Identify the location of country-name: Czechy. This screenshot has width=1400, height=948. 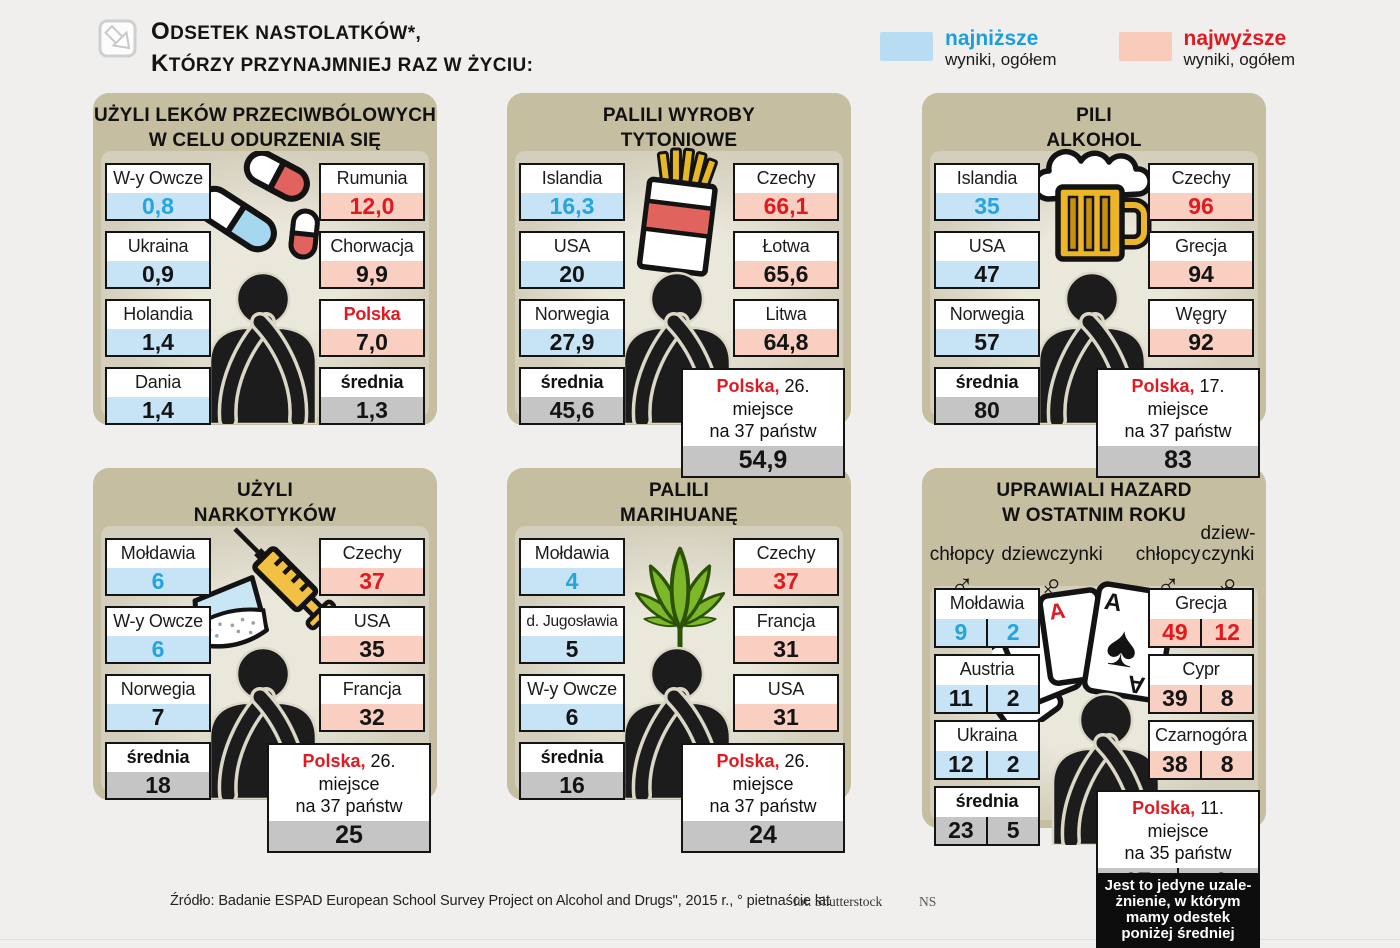
(786, 178).